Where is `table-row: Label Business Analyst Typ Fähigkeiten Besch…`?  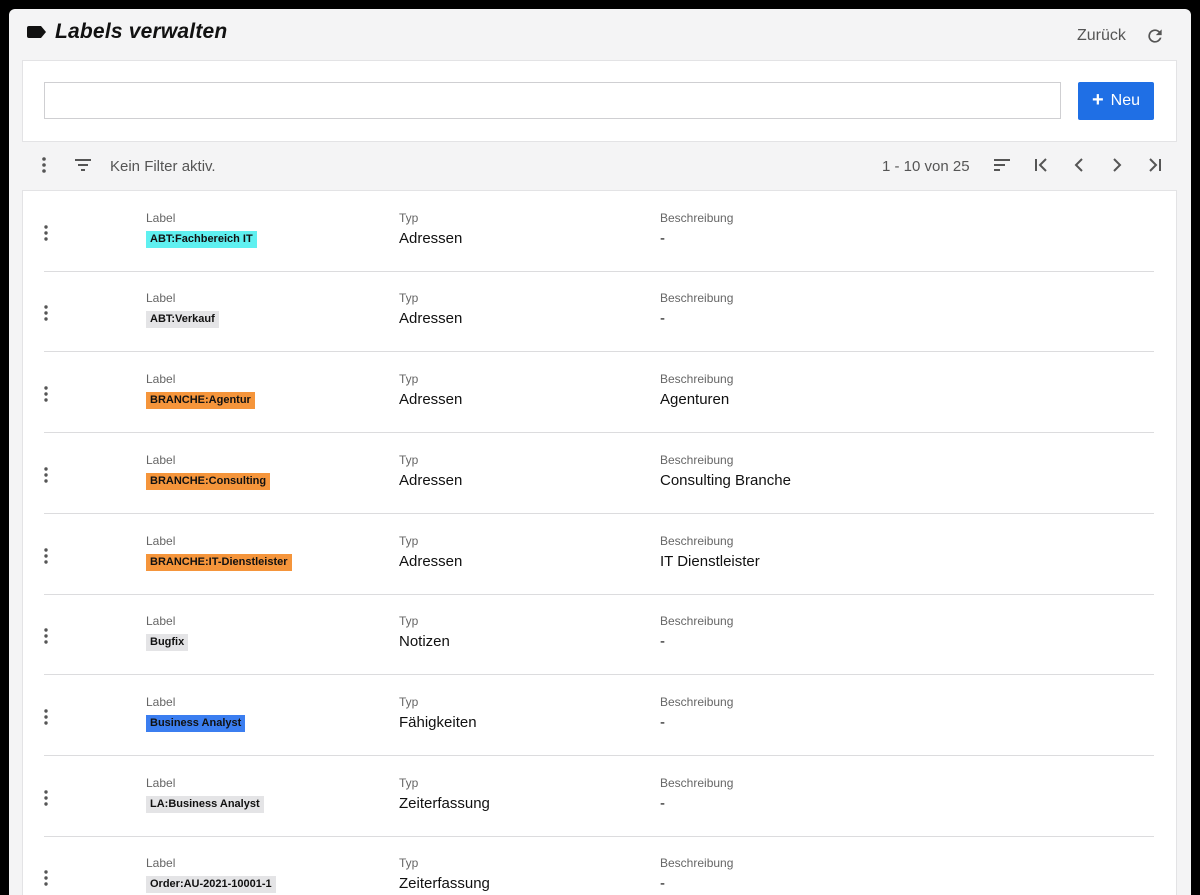 table-row: Label Business Analyst Typ Fähigkeiten Besch… is located at coordinates (599, 715).